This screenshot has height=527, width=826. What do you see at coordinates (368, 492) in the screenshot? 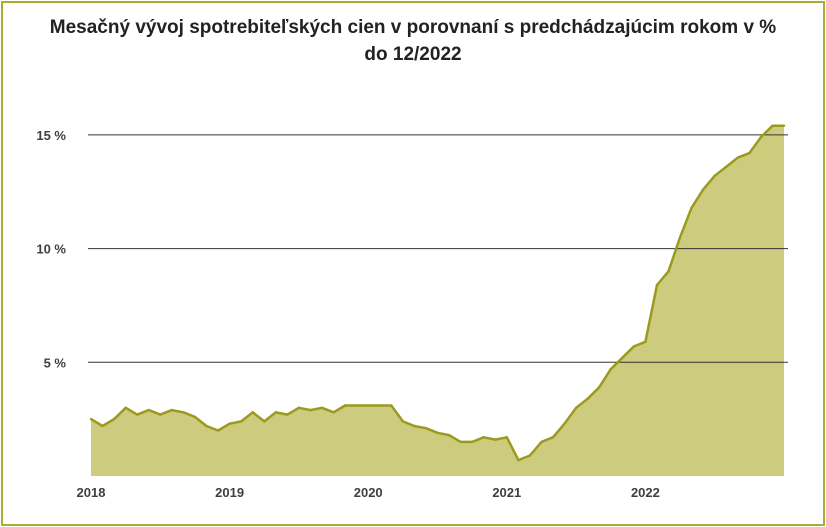
I see `x-tick-label: 2020` at bounding box center [368, 492].